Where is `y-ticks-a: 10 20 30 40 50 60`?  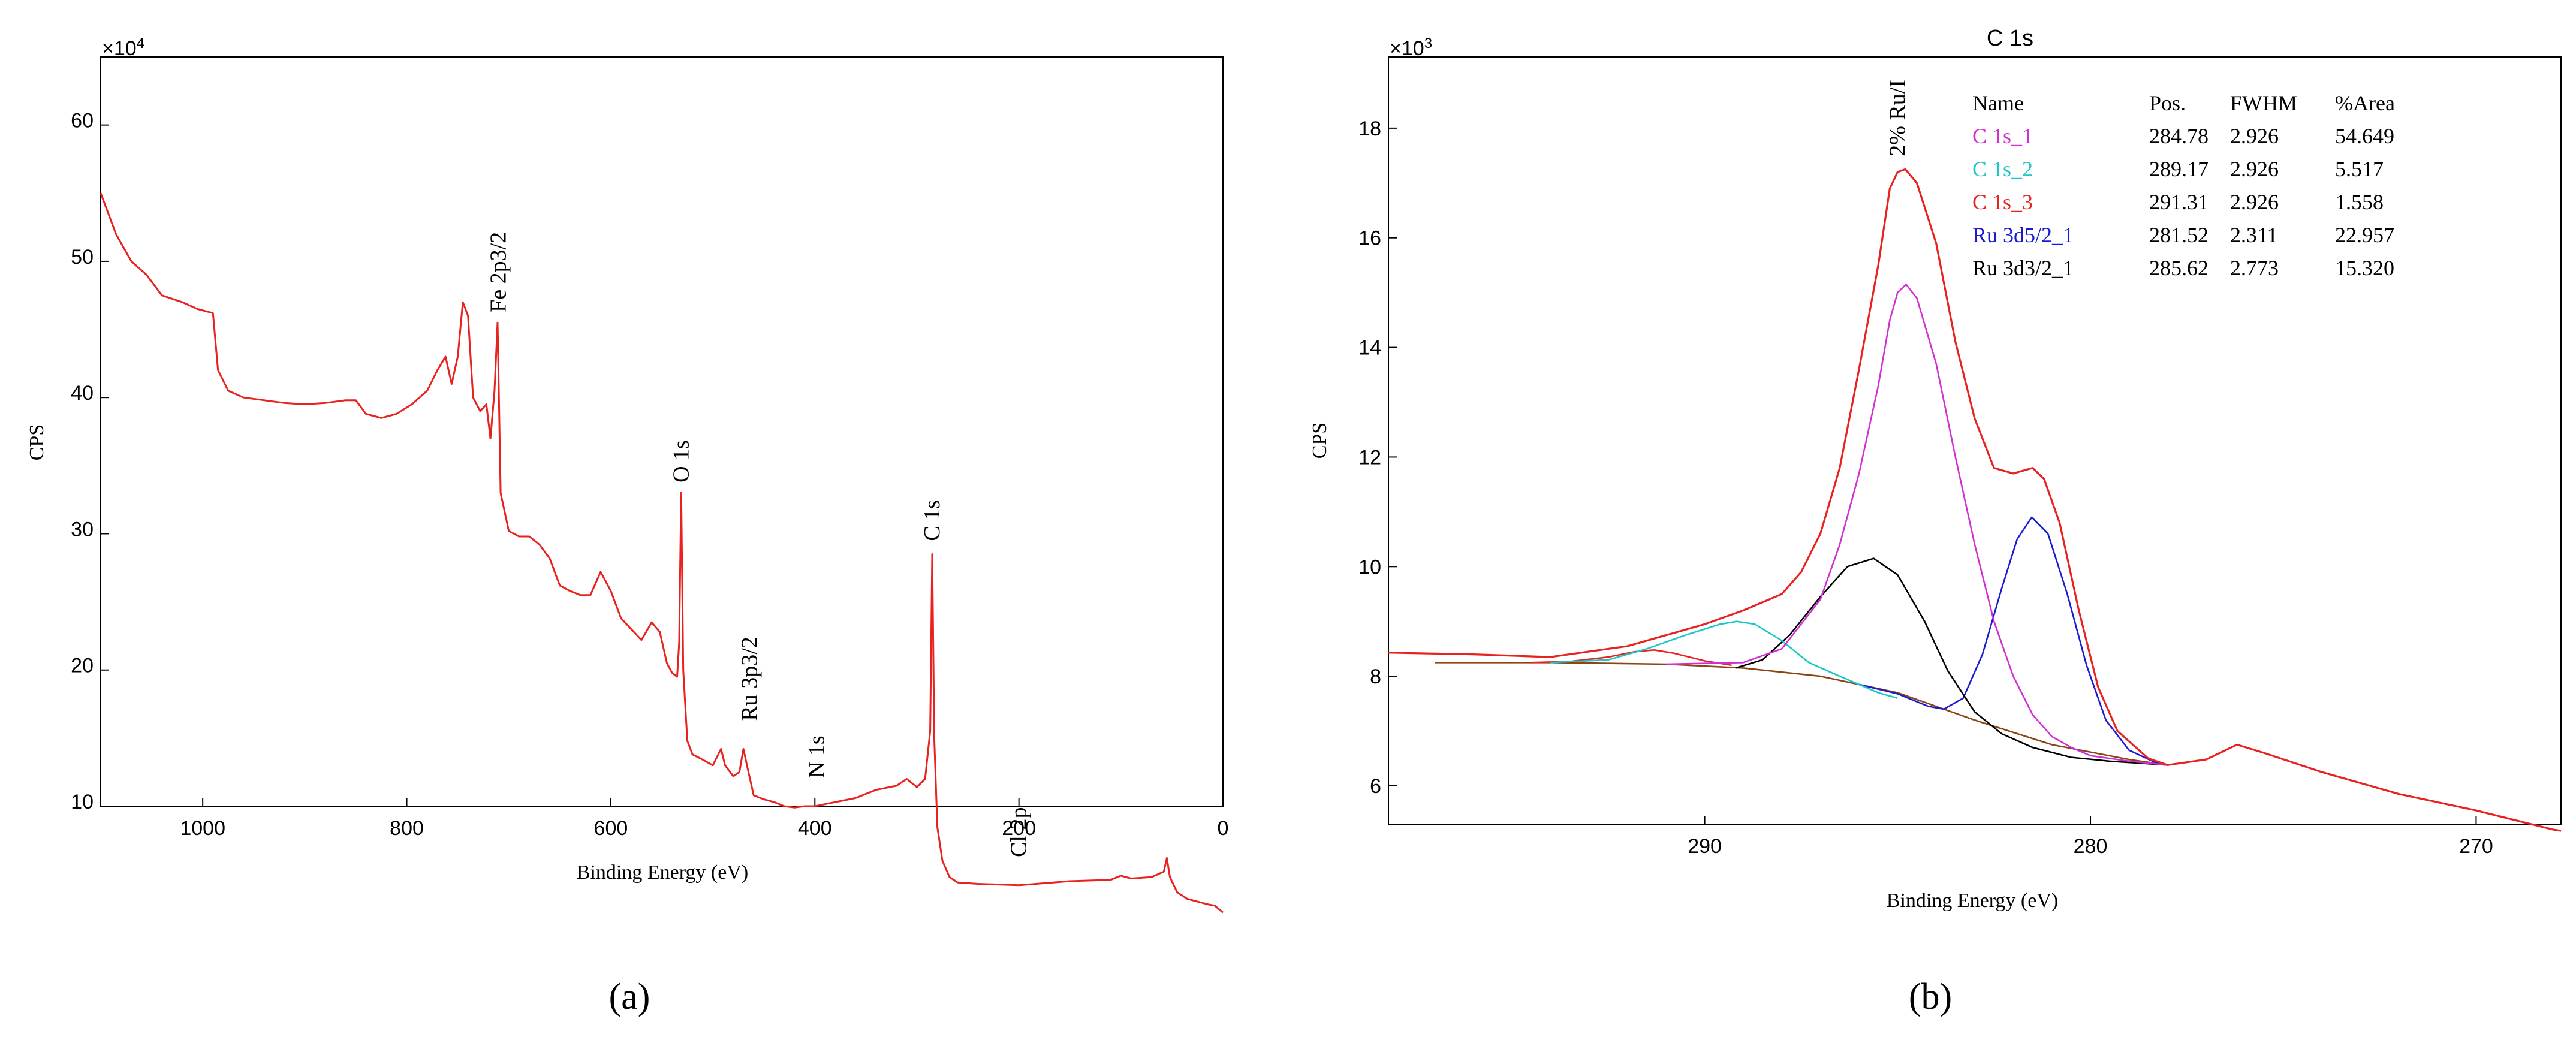 y-ticks-a: 10 20 30 40 50 60 is located at coordinates (90, 461).